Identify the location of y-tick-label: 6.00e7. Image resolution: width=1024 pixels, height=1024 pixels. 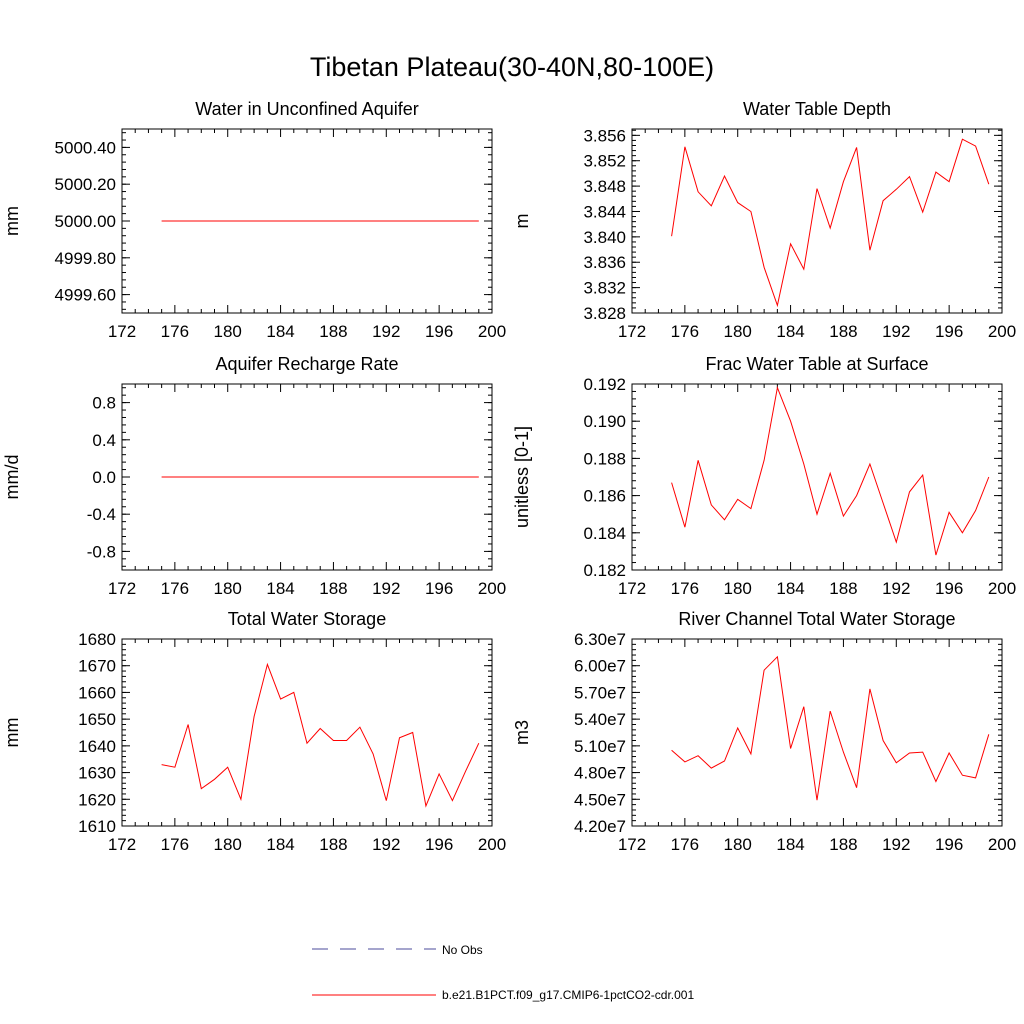
(600, 666).